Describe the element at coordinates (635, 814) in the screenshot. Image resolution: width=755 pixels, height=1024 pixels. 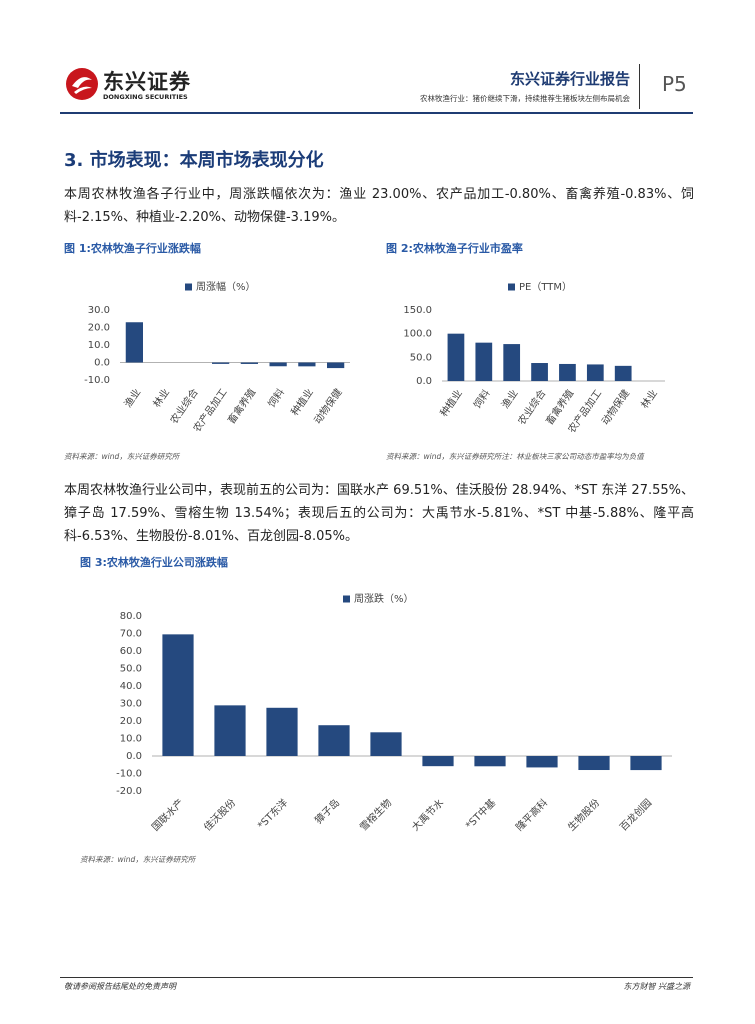
I see `x-tick-label: 百龙创园` at that location.